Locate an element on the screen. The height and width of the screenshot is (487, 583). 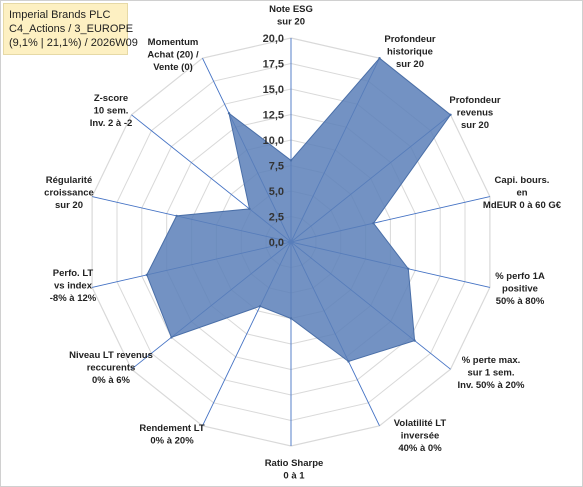
axis-label: Z-score 10 sem. Inv. 2 à -2 is located at coordinates (111, 111).